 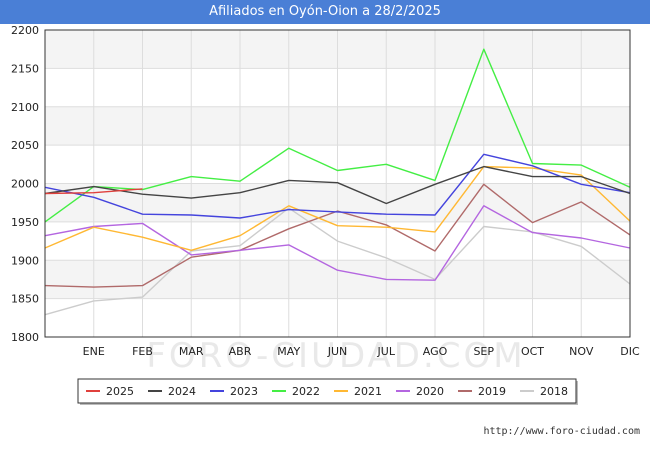 What do you see at coordinates (368, 391) in the screenshot?
I see `legend-label-2021: 2021` at bounding box center [368, 391].